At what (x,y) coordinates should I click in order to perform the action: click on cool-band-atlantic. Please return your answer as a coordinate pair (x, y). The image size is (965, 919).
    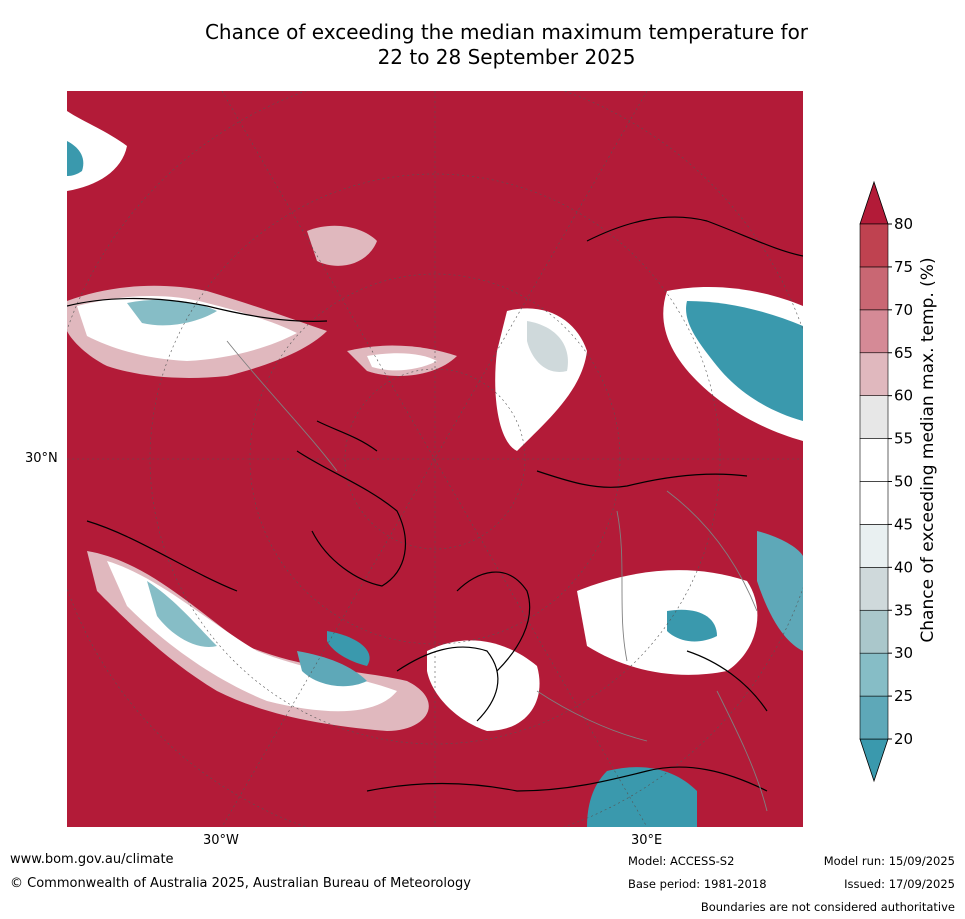
    Looking at the image, I should click on (258, 641).